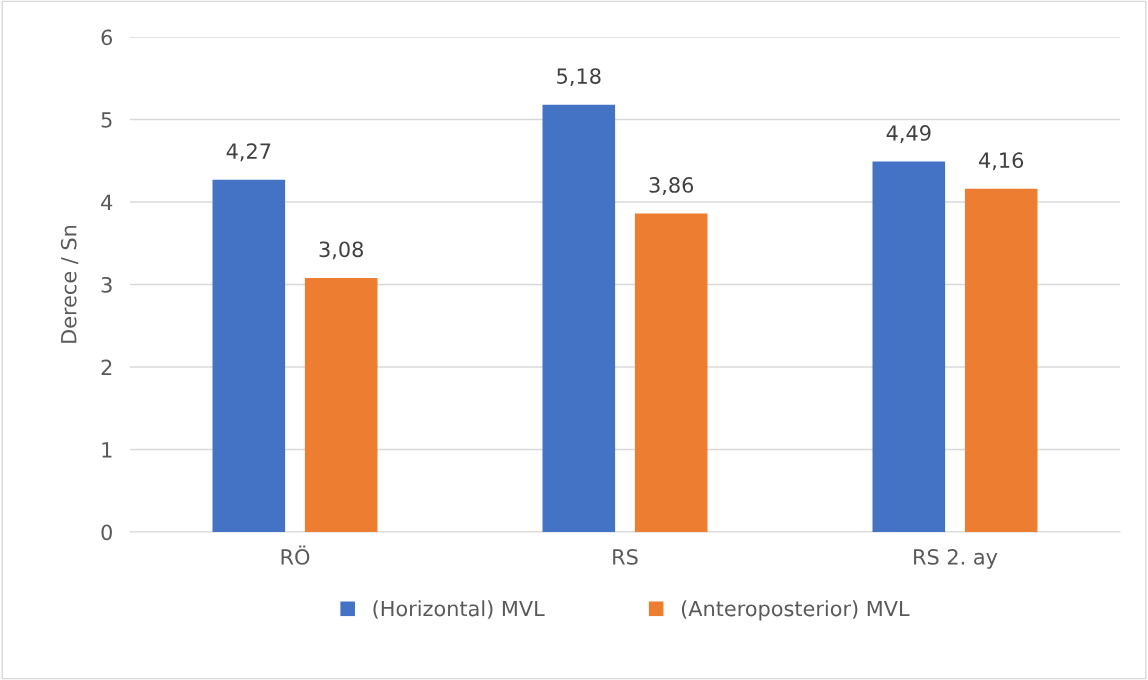 The height and width of the screenshot is (680, 1148). I want to click on legend-label: (Horizontal) MVL, so click(459, 609).